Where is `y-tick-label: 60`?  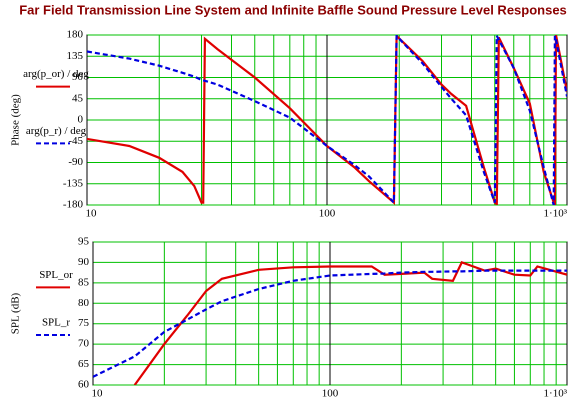 y-tick-label: 60 is located at coordinates (84, 385).